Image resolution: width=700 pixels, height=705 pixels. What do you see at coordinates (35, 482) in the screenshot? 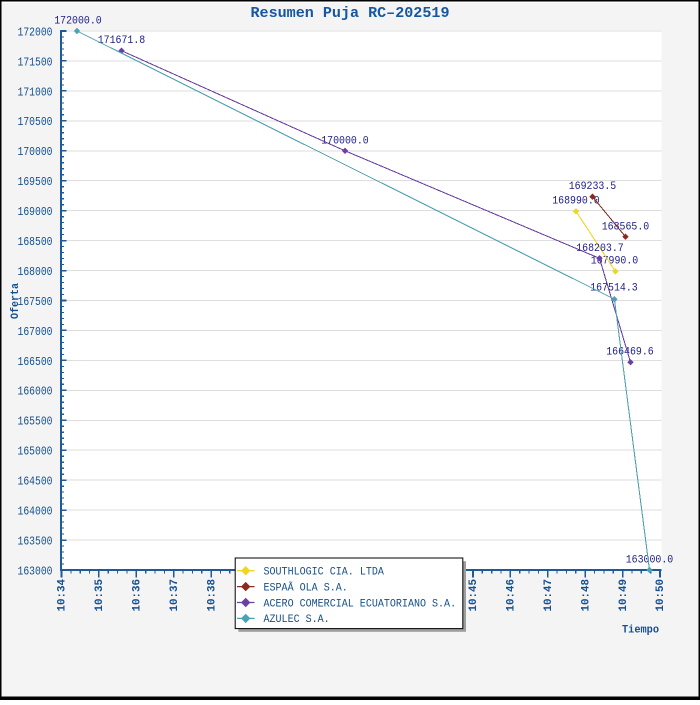
I see `svg-text: 164500` at bounding box center [35, 482].